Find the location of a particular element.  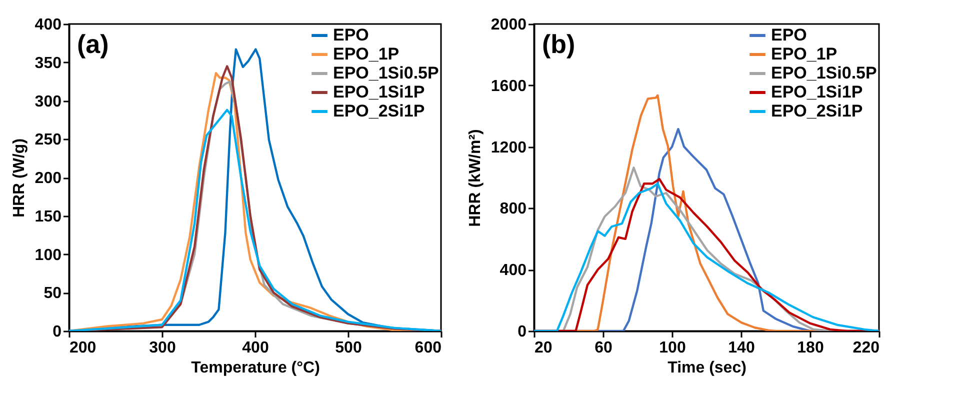

x-tick-label: 300 is located at coordinates (162, 348).